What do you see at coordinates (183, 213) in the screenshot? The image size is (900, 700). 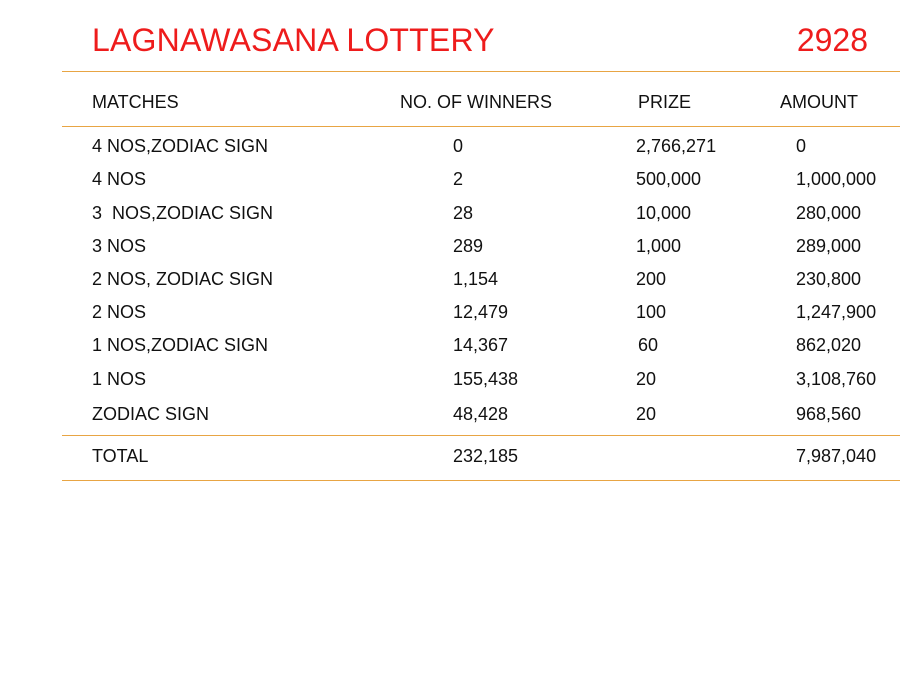 I see `row-match: 3 NOS,ZODIAC SIGN` at bounding box center [183, 213].